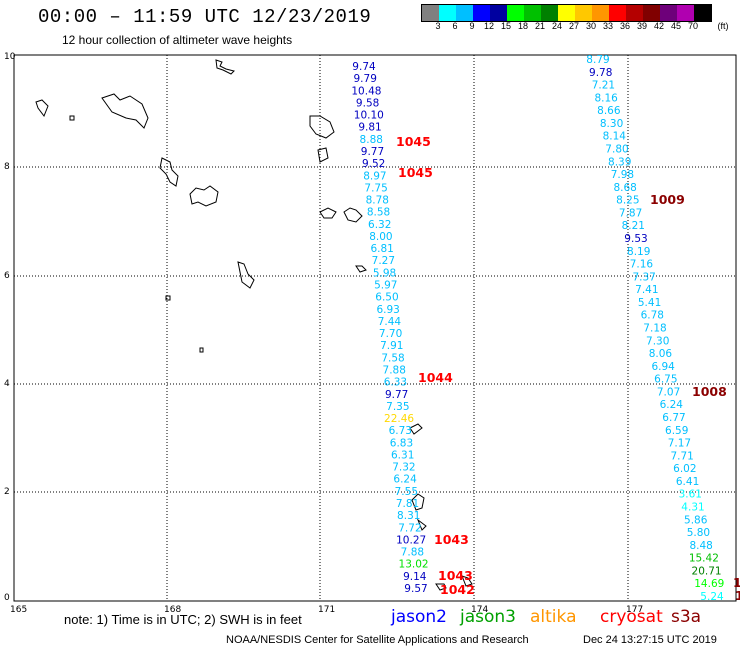  I want to click on x-axis-tick-label: 174, so click(479, 610).